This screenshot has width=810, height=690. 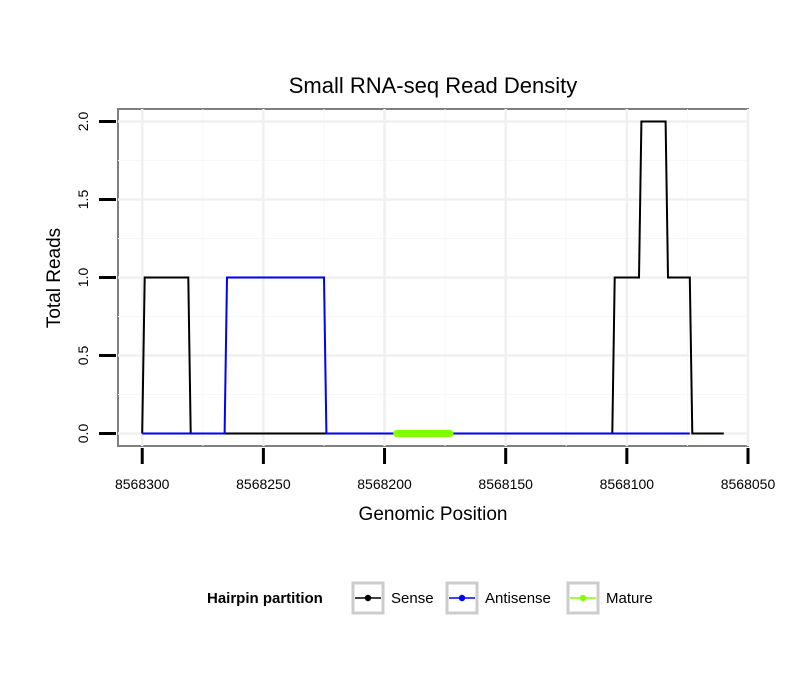 I want to click on legend-key-antisense-point, so click(x=462, y=598).